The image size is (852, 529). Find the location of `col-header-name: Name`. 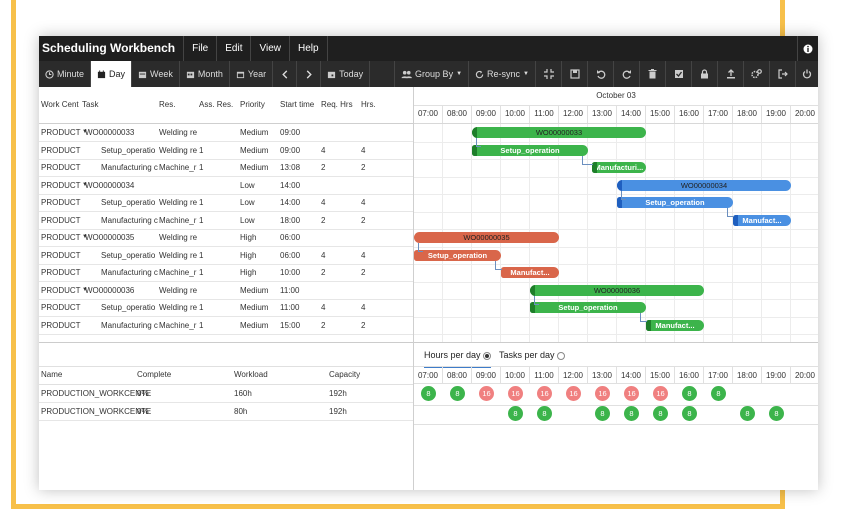

col-header-name: Name is located at coordinates (52, 374).